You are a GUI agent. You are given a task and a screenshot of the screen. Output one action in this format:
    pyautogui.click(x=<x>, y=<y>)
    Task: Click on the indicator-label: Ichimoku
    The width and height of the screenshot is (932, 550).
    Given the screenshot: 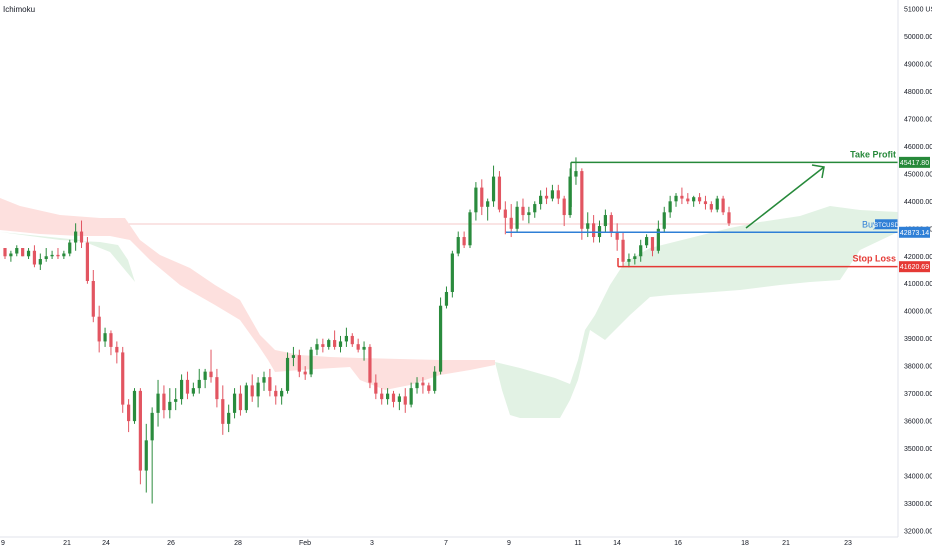 What is the action you would take?
    pyautogui.click(x=19, y=9)
    